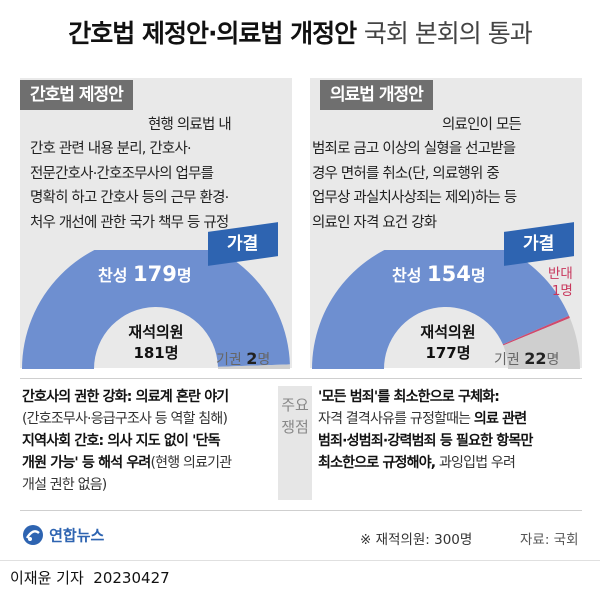  What do you see at coordinates (439, 274) in the screenshot?
I see `right-pro-label: 찬성 154명` at bounding box center [439, 274].